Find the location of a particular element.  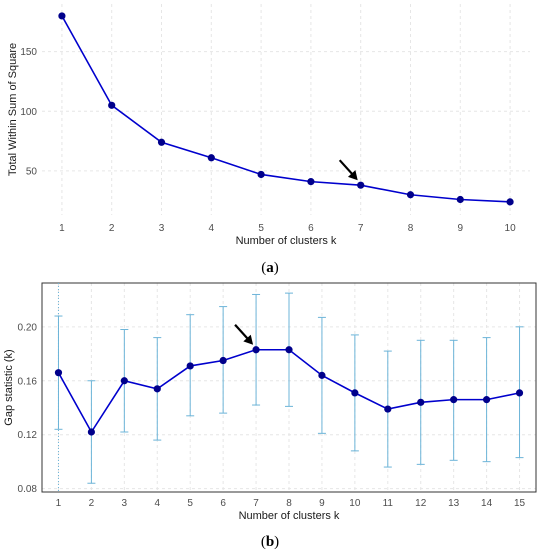

panel-a-caption: (a) is located at coordinates (270, 268).